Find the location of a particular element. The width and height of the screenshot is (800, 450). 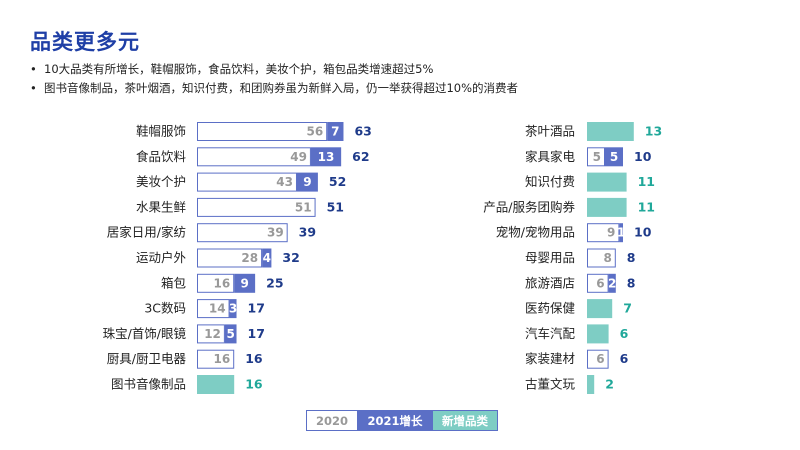

left-category-label: 3C数码 is located at coordinates (165, 308).